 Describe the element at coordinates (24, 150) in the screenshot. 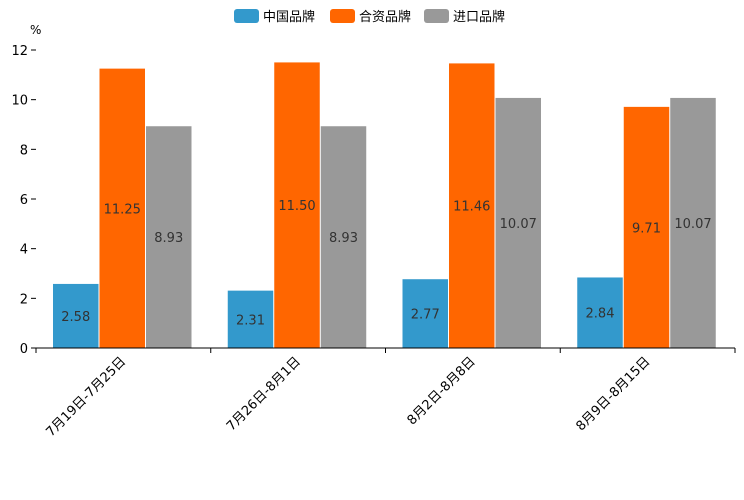

I see `y-tick-label: 8` at that location.